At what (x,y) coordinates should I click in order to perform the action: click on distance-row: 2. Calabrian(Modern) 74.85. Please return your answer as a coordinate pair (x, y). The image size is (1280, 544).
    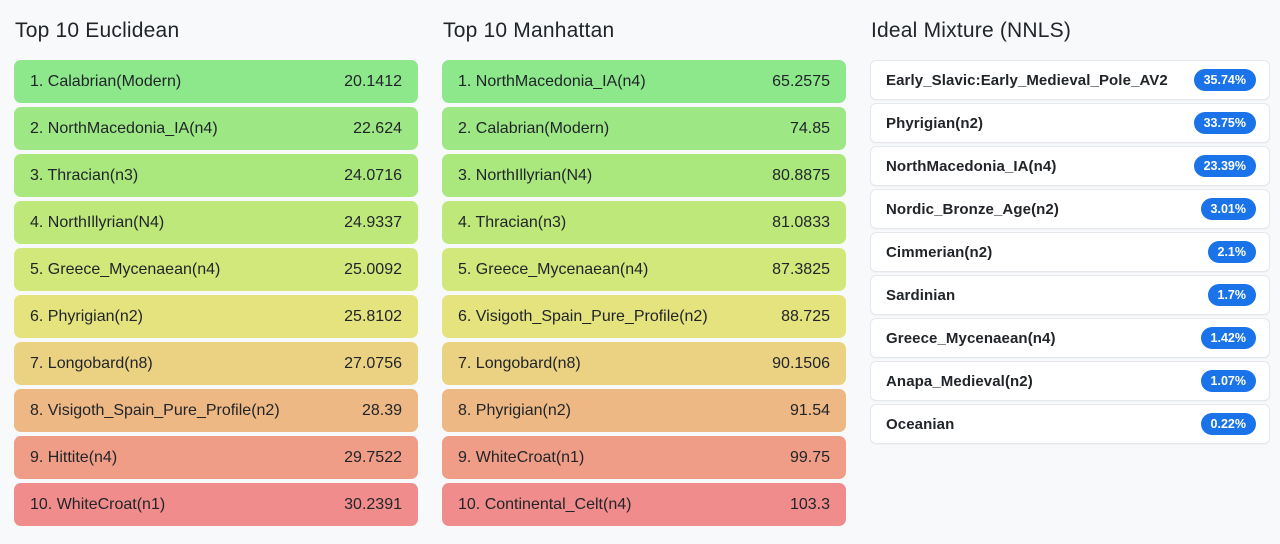
    Looking at the image, I should click on (644, 128).